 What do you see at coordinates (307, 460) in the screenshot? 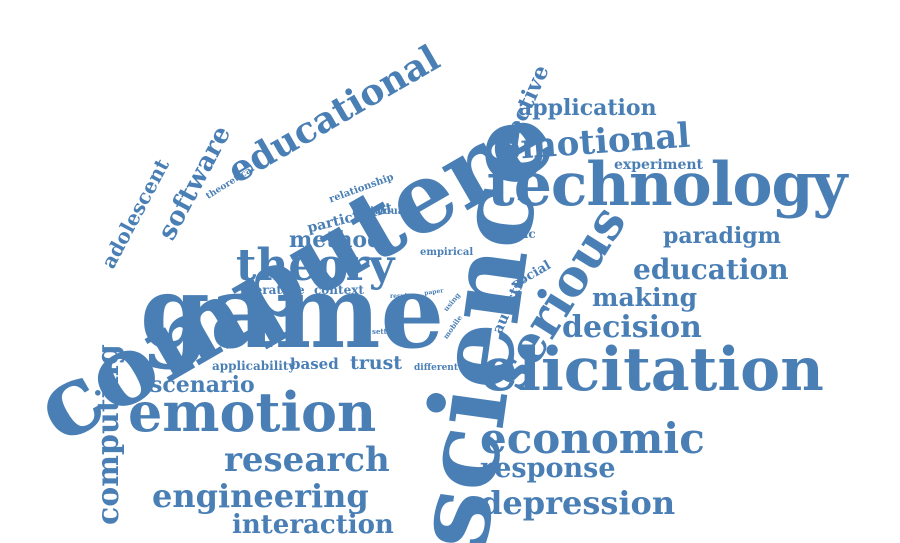
I see `word-research: research` at bounding box center [307, 460].